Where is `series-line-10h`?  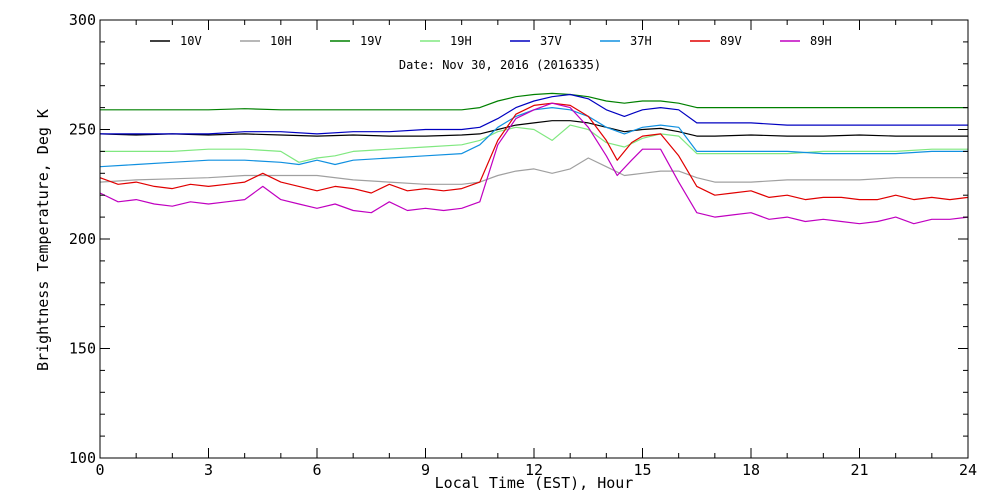
series-line-10h is located at coordinates (533, 171).